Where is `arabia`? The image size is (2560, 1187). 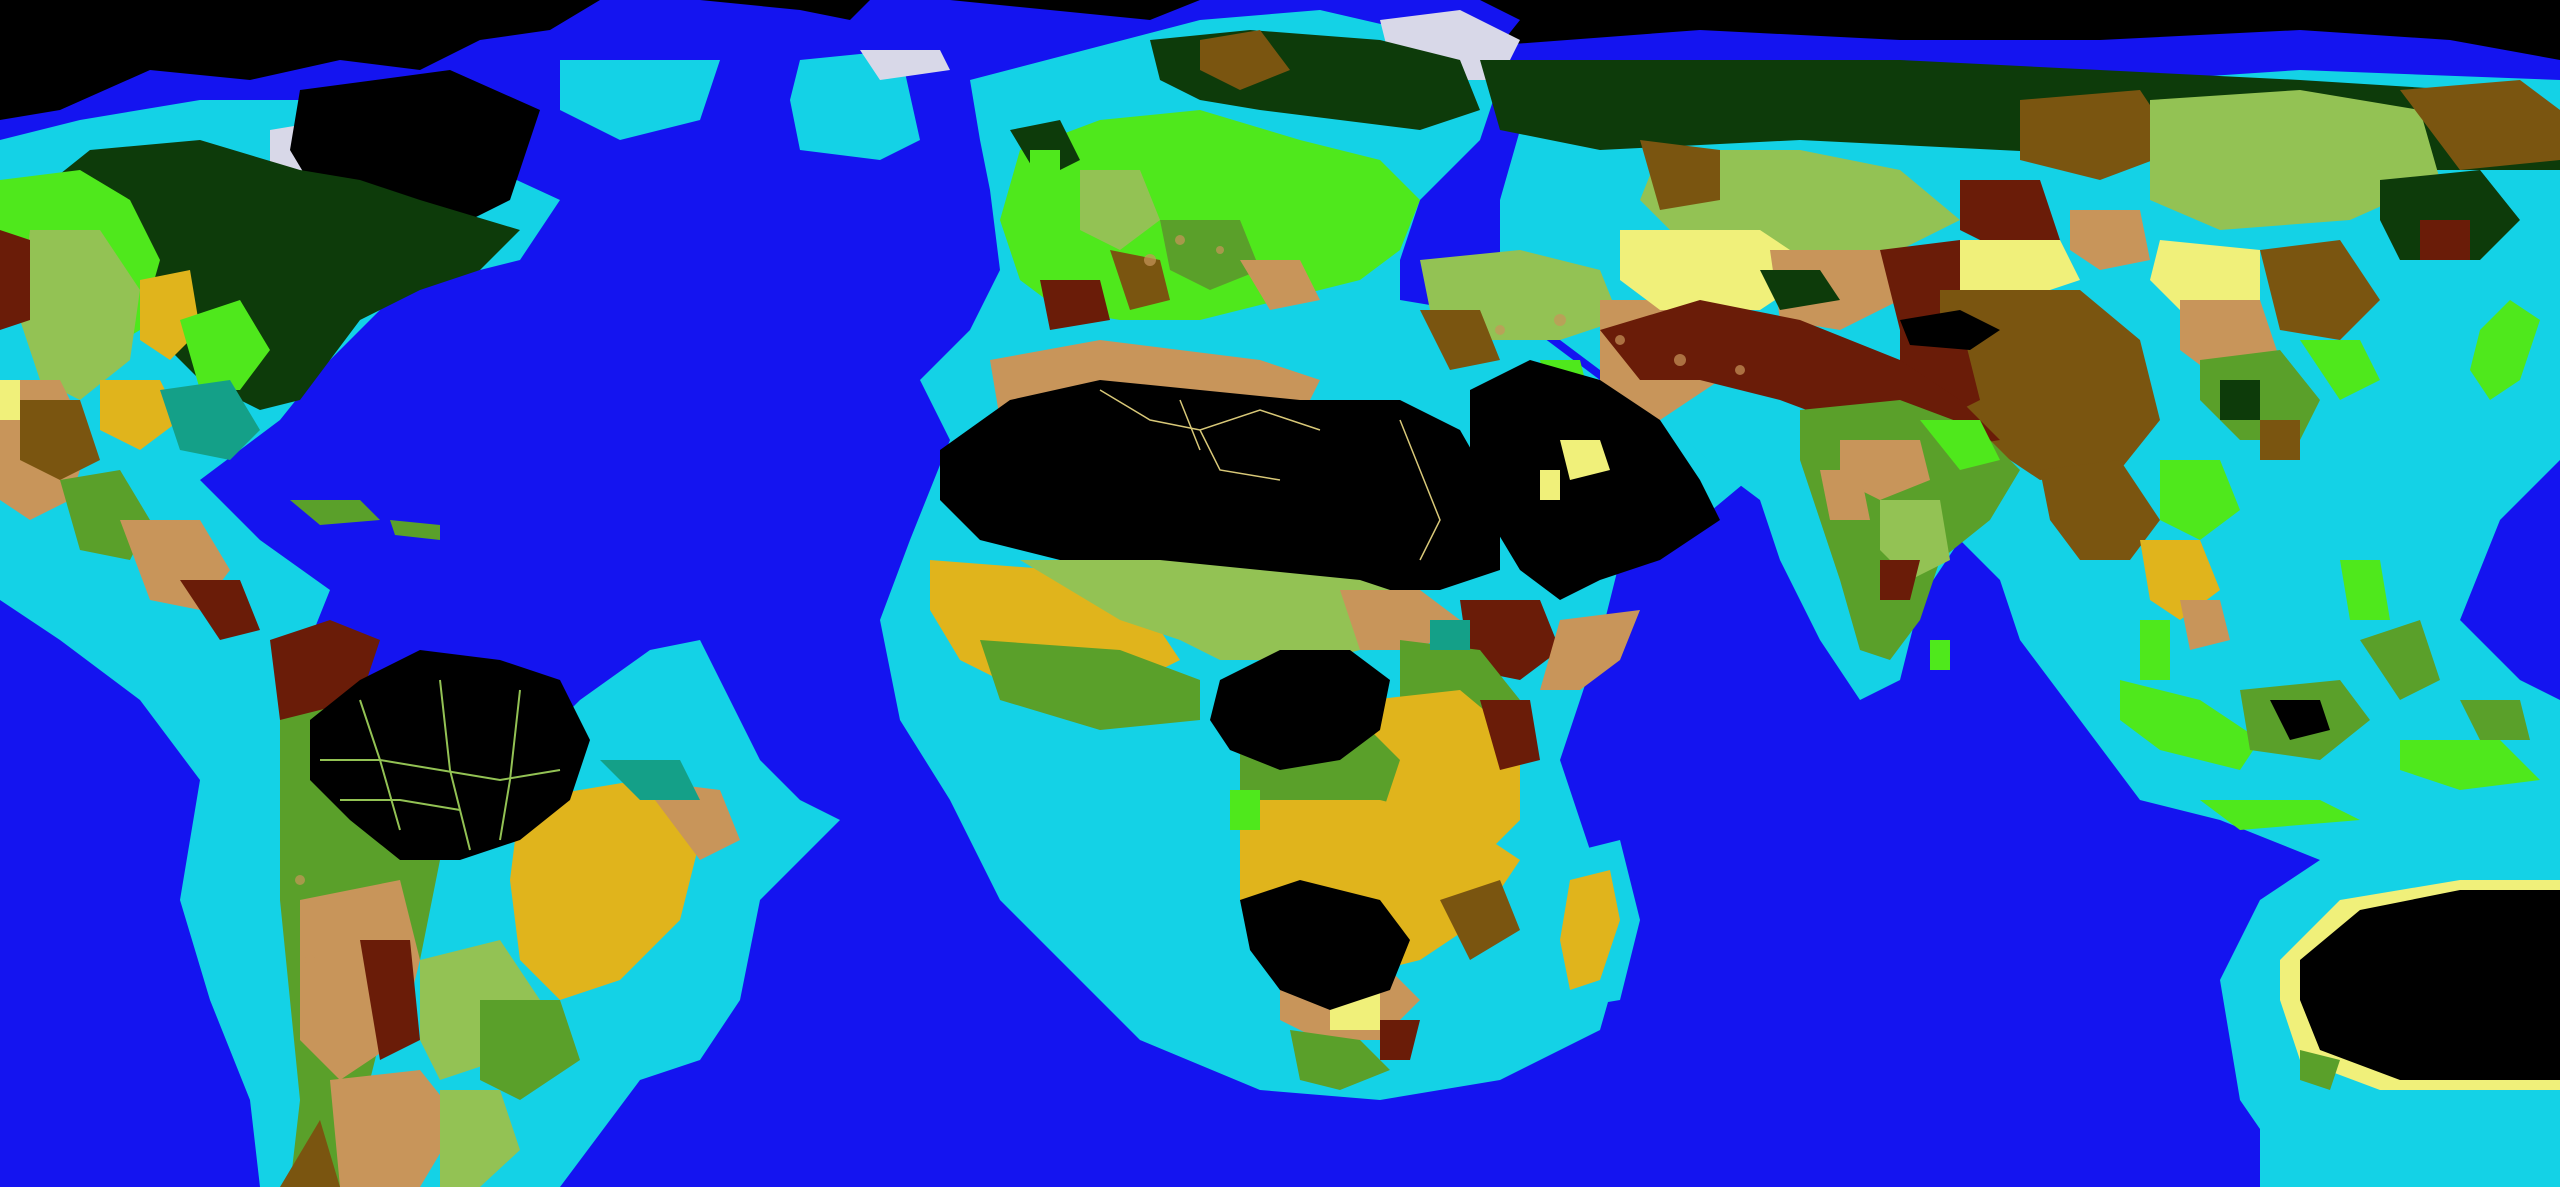 arabia is located at coordinates (1595, 480).